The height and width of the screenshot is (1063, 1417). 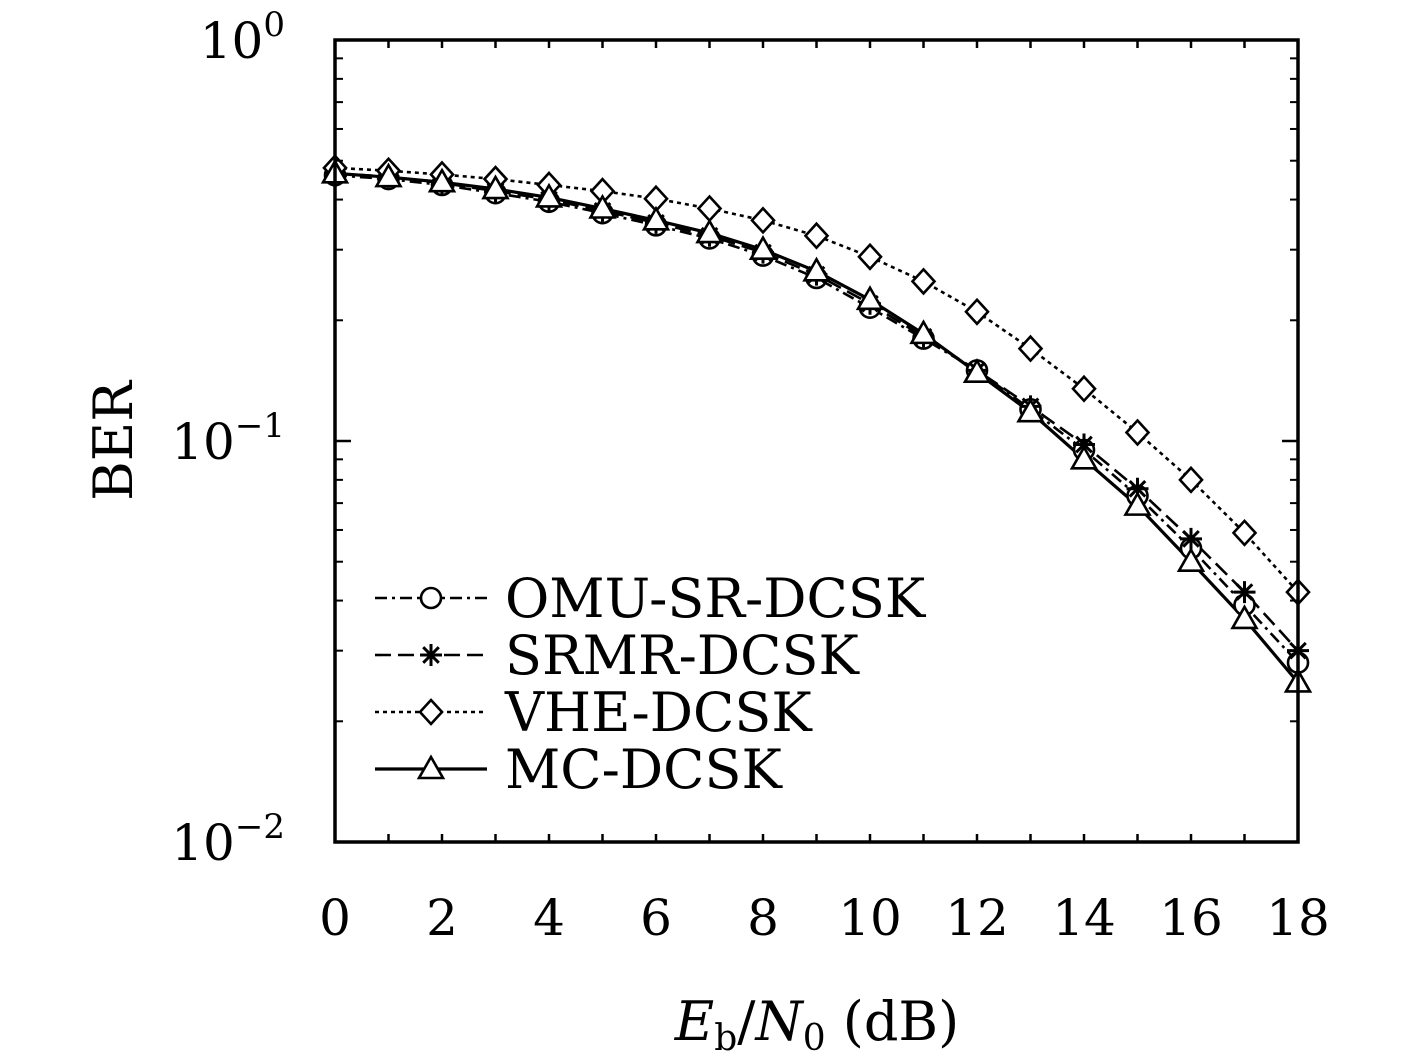 I want to click on x-tick-label: 16, so click(x=1191, y=918).